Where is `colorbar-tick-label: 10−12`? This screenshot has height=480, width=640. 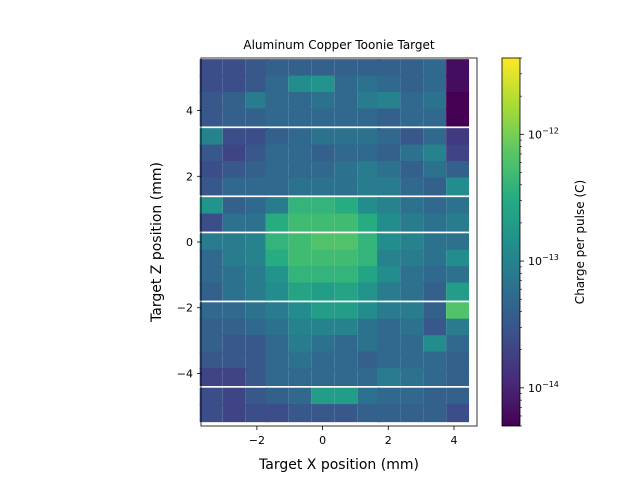
colorbar-tick-label: 10−12 is located at coordinates (543, 133).